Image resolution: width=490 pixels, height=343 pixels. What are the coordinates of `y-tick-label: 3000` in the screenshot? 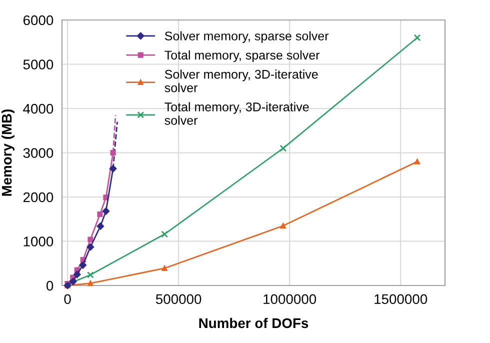 It's located at (38, 153).